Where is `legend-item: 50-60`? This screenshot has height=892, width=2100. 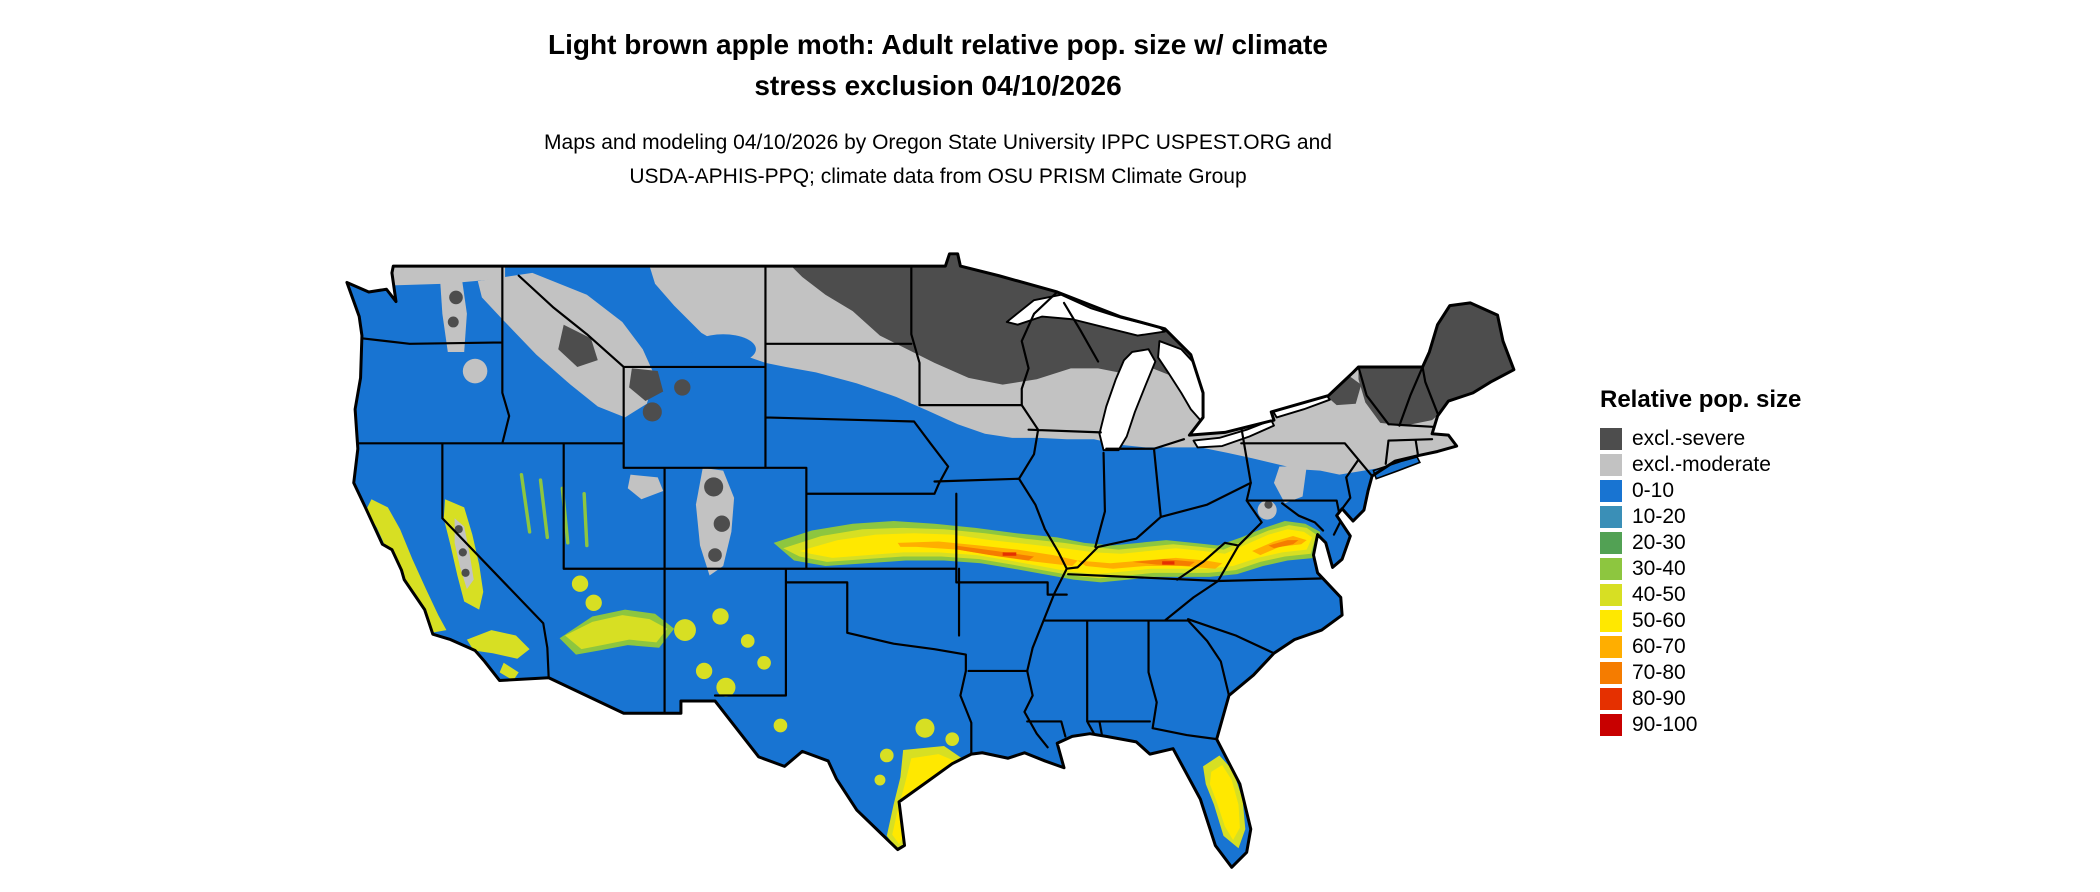
legend-item: 50-60 is located at coordinates (1750, 621).